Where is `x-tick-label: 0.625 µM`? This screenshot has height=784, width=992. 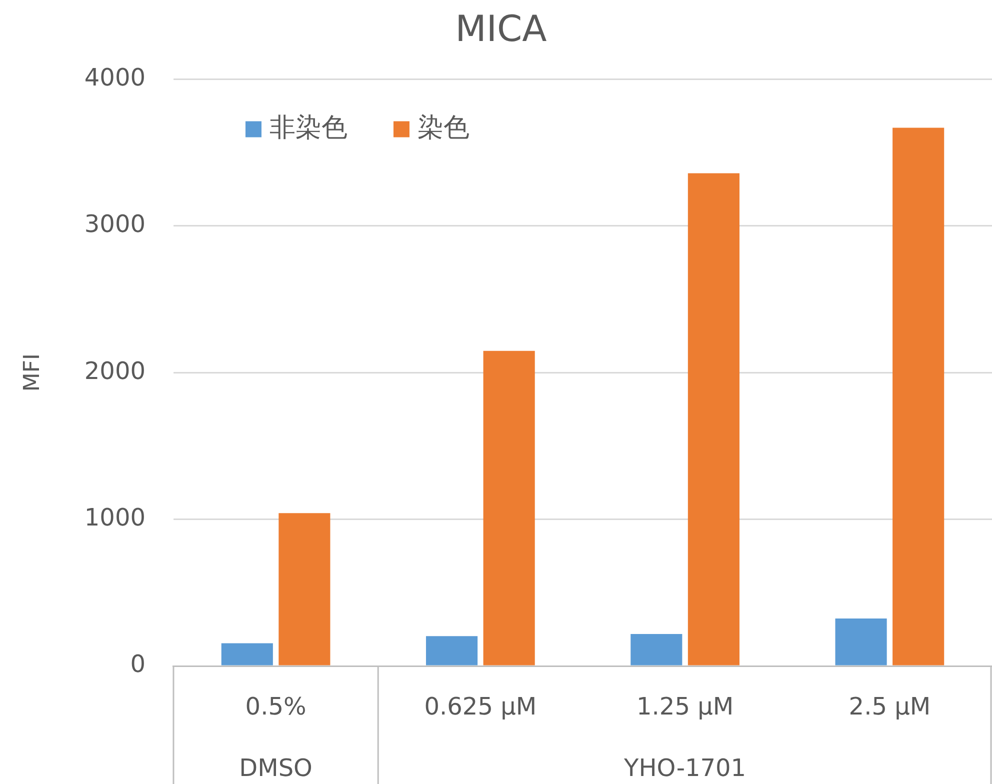 x-tick-label: 0.625 µM is located at coordinates (480, 706).